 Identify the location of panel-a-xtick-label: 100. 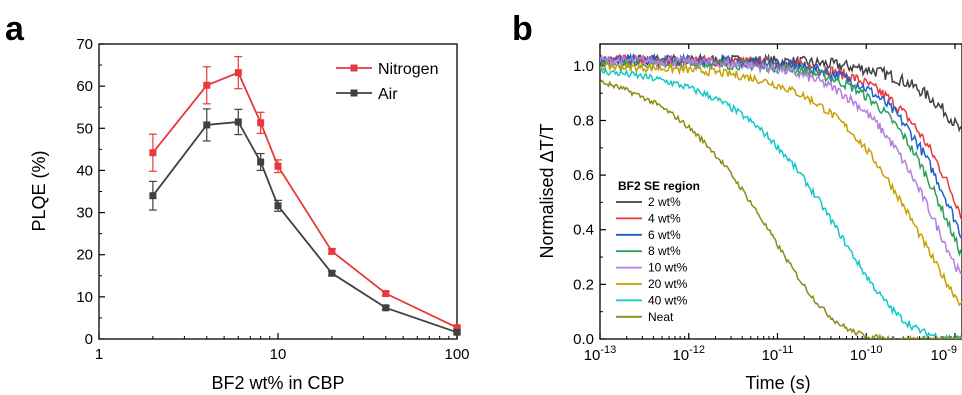
(456, 354).